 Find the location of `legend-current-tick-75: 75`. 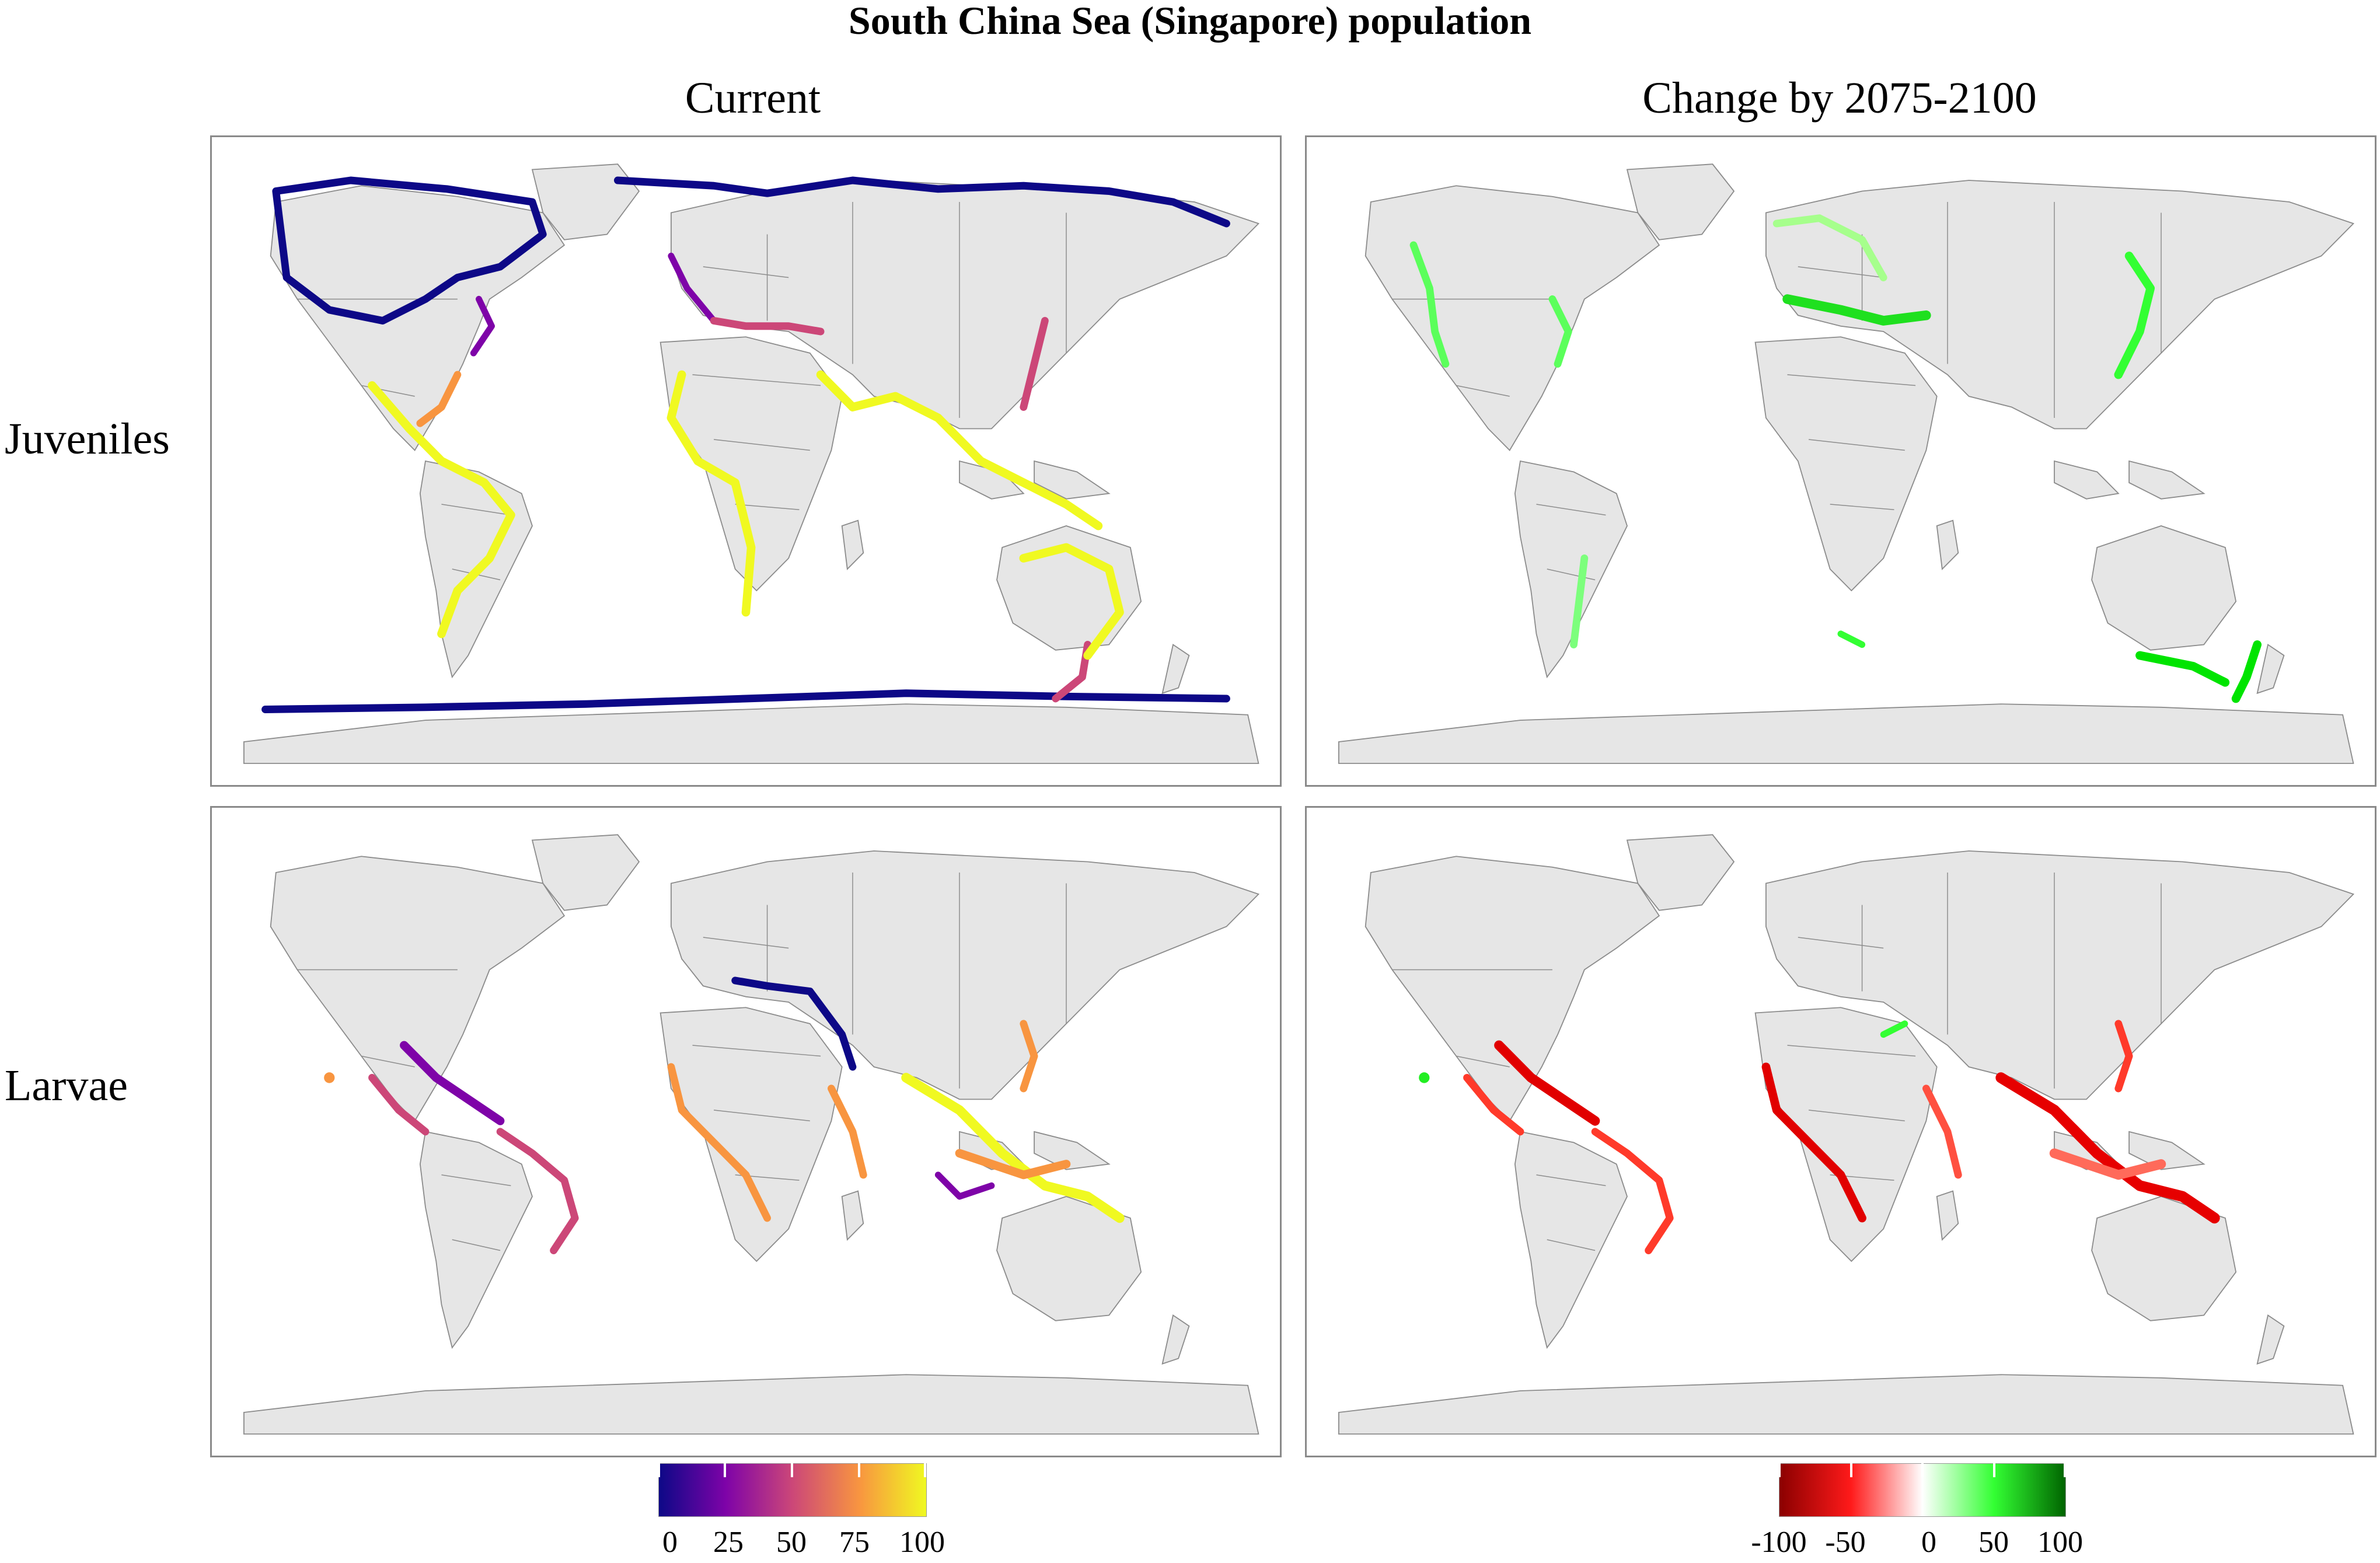

legend-current-tick-75: 75 is located at coordinates (854, 1542).